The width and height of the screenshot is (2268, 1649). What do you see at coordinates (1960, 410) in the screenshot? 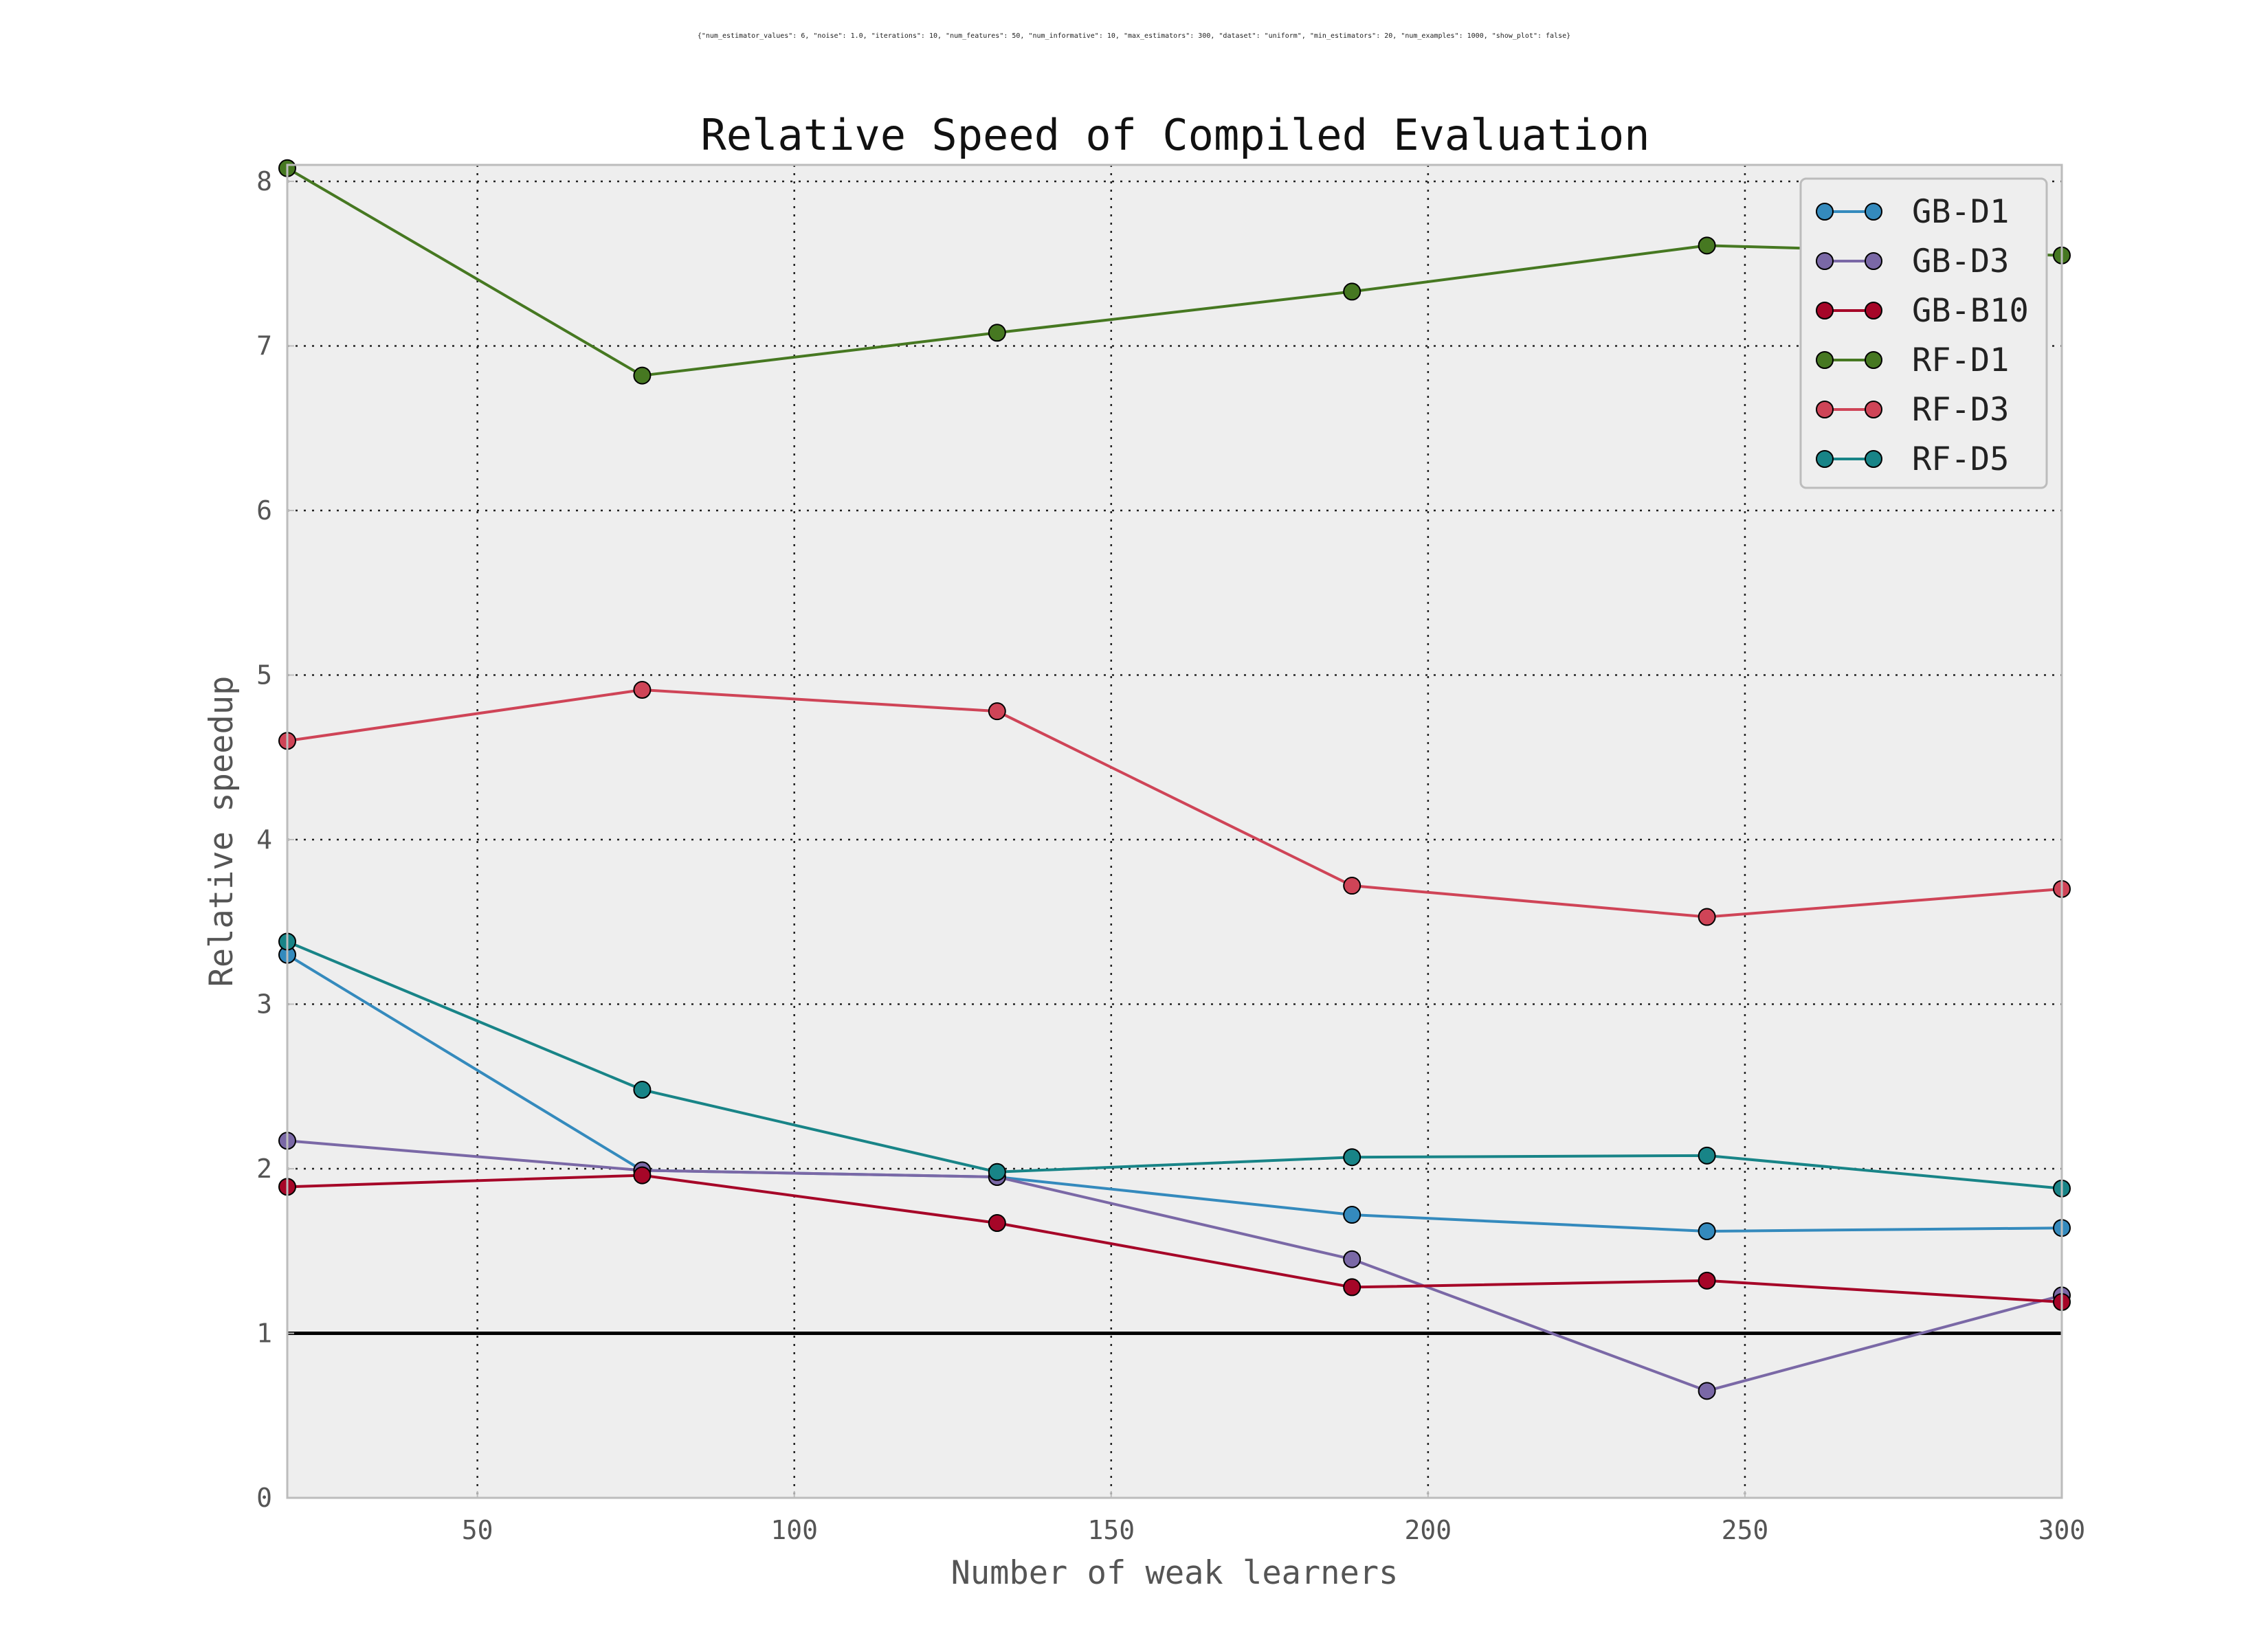
I see `legend-label: RF-D3` at bounding box center [1960, 410].